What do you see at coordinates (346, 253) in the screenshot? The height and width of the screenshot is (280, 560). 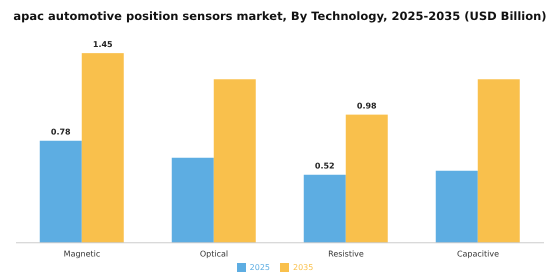 I see `x-tick-label: Resistive` at bounding box center [346, 253].